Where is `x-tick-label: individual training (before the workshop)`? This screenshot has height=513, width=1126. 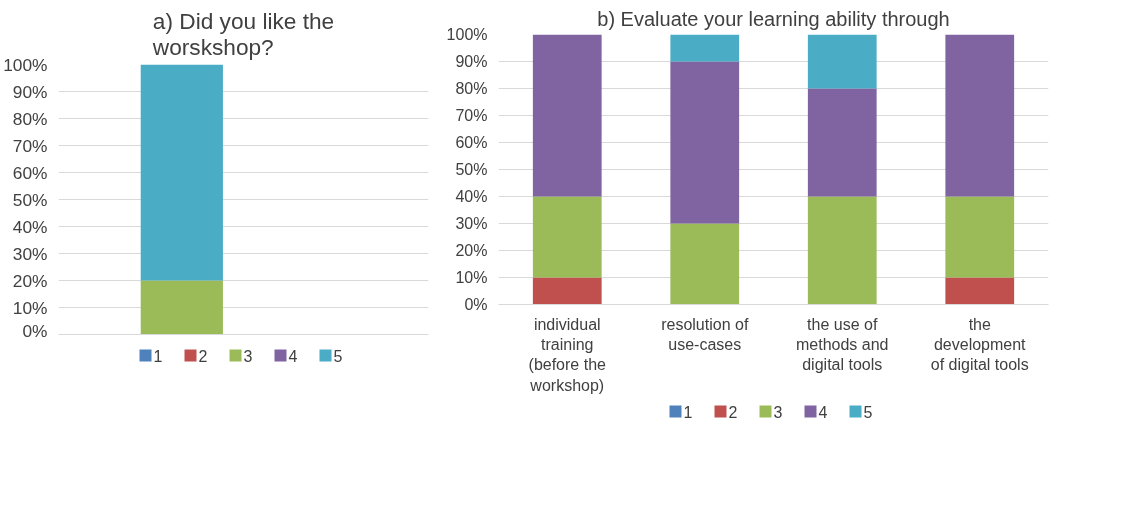
x-tick-label: individual training (before the workshop) is located at coordinates (567, 354).